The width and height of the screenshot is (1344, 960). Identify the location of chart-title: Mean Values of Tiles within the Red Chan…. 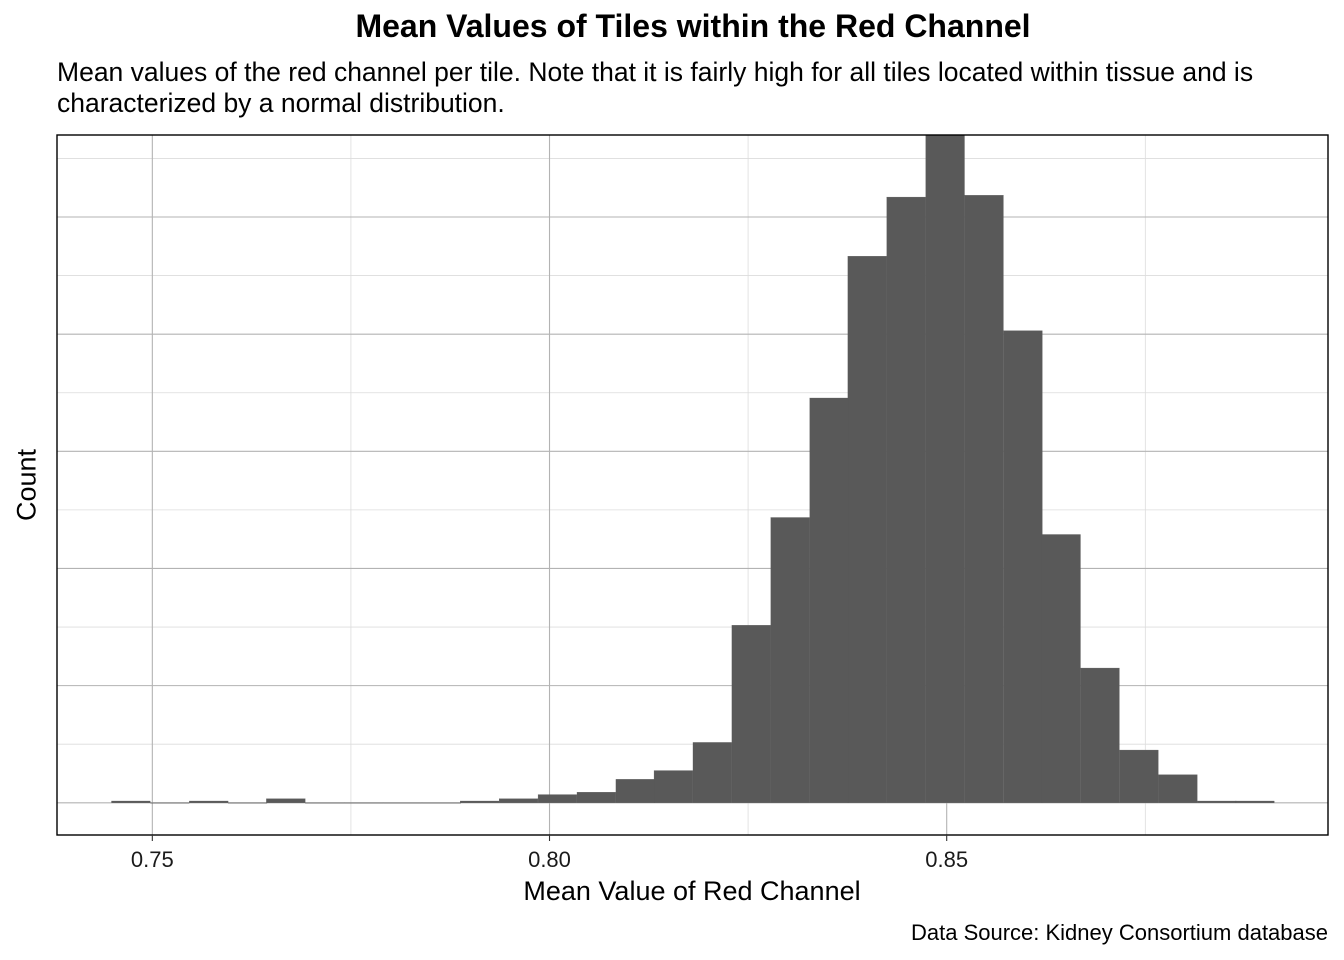
(693, 26).